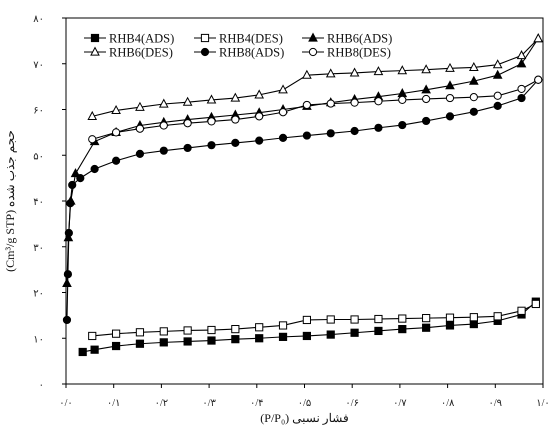 The height and width of the screenshot is (428, 551). I want to click on y-tick-label: ۷۰, so click(38, 65).